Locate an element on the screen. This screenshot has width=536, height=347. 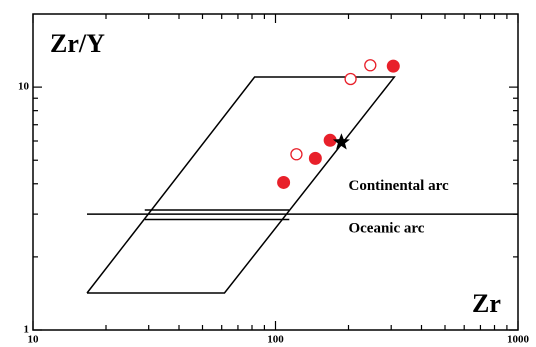
x-tick-label: 10 is located at coordinates (34, 340).